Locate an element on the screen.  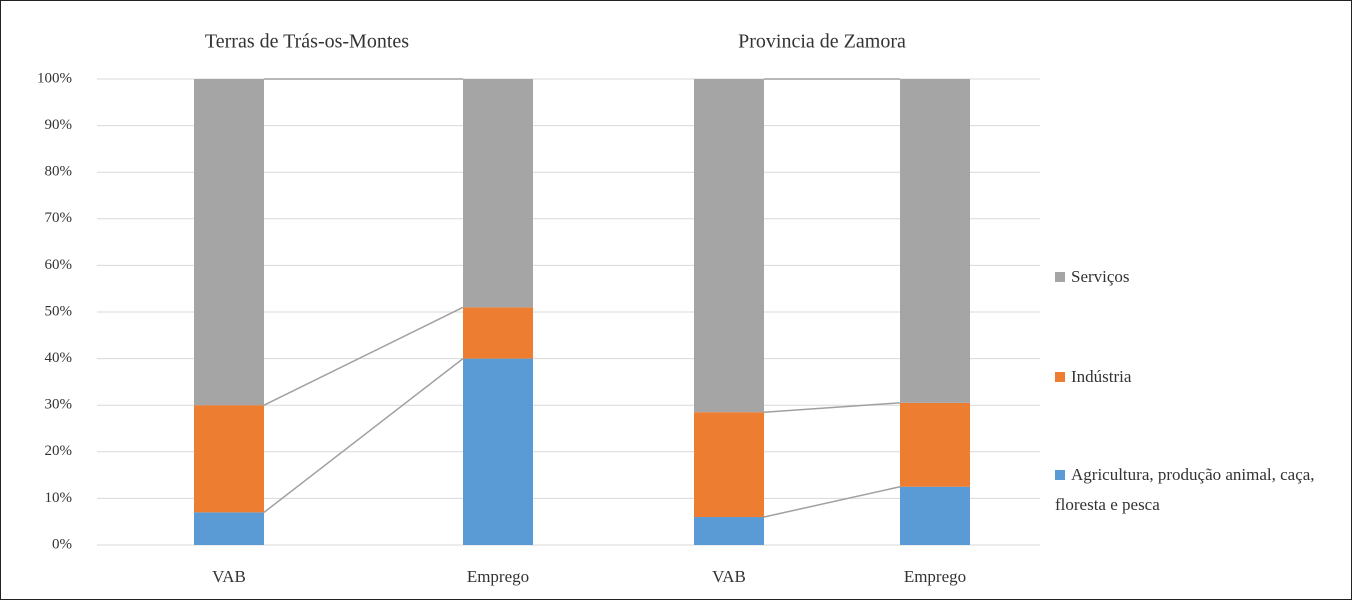
y-tick-label: 60% is located at coordinates (59, 265).